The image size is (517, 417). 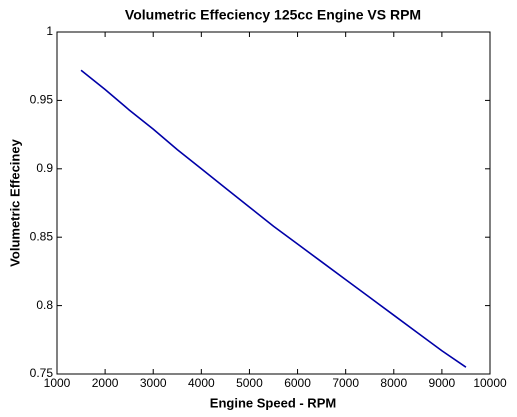 What do you see at coordinates (44, 168) in the screenshot?
I see `y-tick-label: 0.9` at bounding box center [44, 168].